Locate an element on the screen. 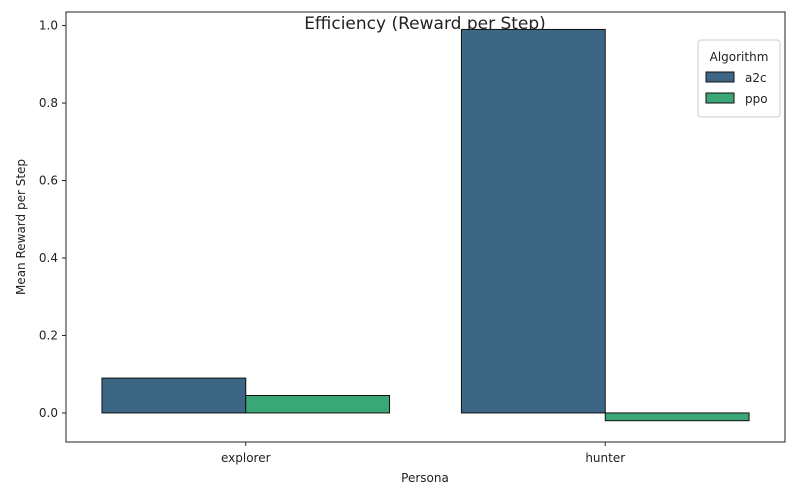 The width and height of the screenshot is (800, 500). legend-label-ppo: ppo is located at coordinates (756, 99).